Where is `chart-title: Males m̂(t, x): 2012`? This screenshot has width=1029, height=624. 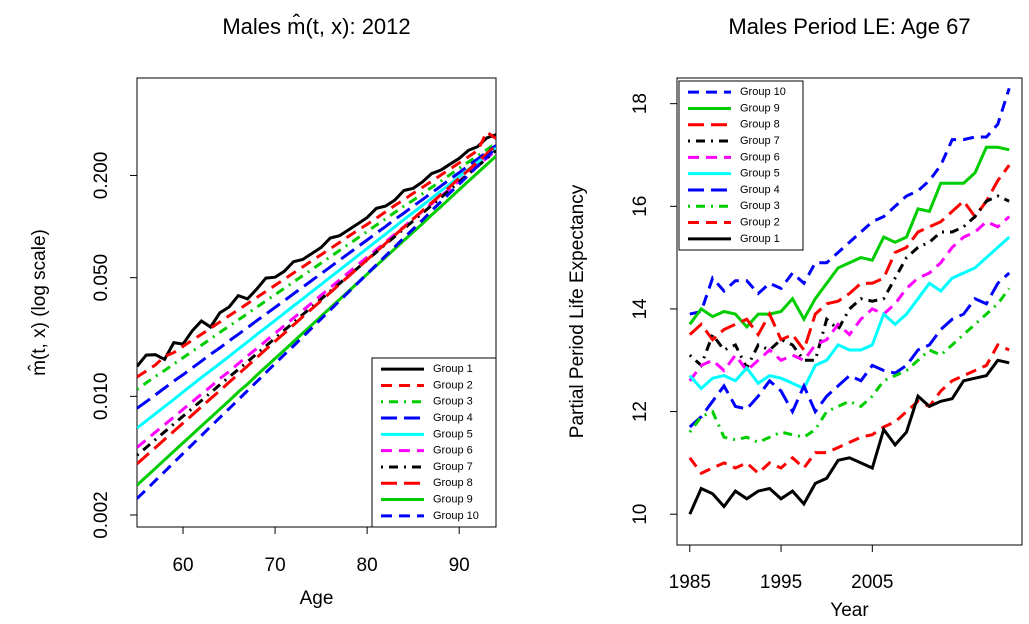 chart-title: Males m̂(t, x): 2012 is located at coordinates (316, 26).